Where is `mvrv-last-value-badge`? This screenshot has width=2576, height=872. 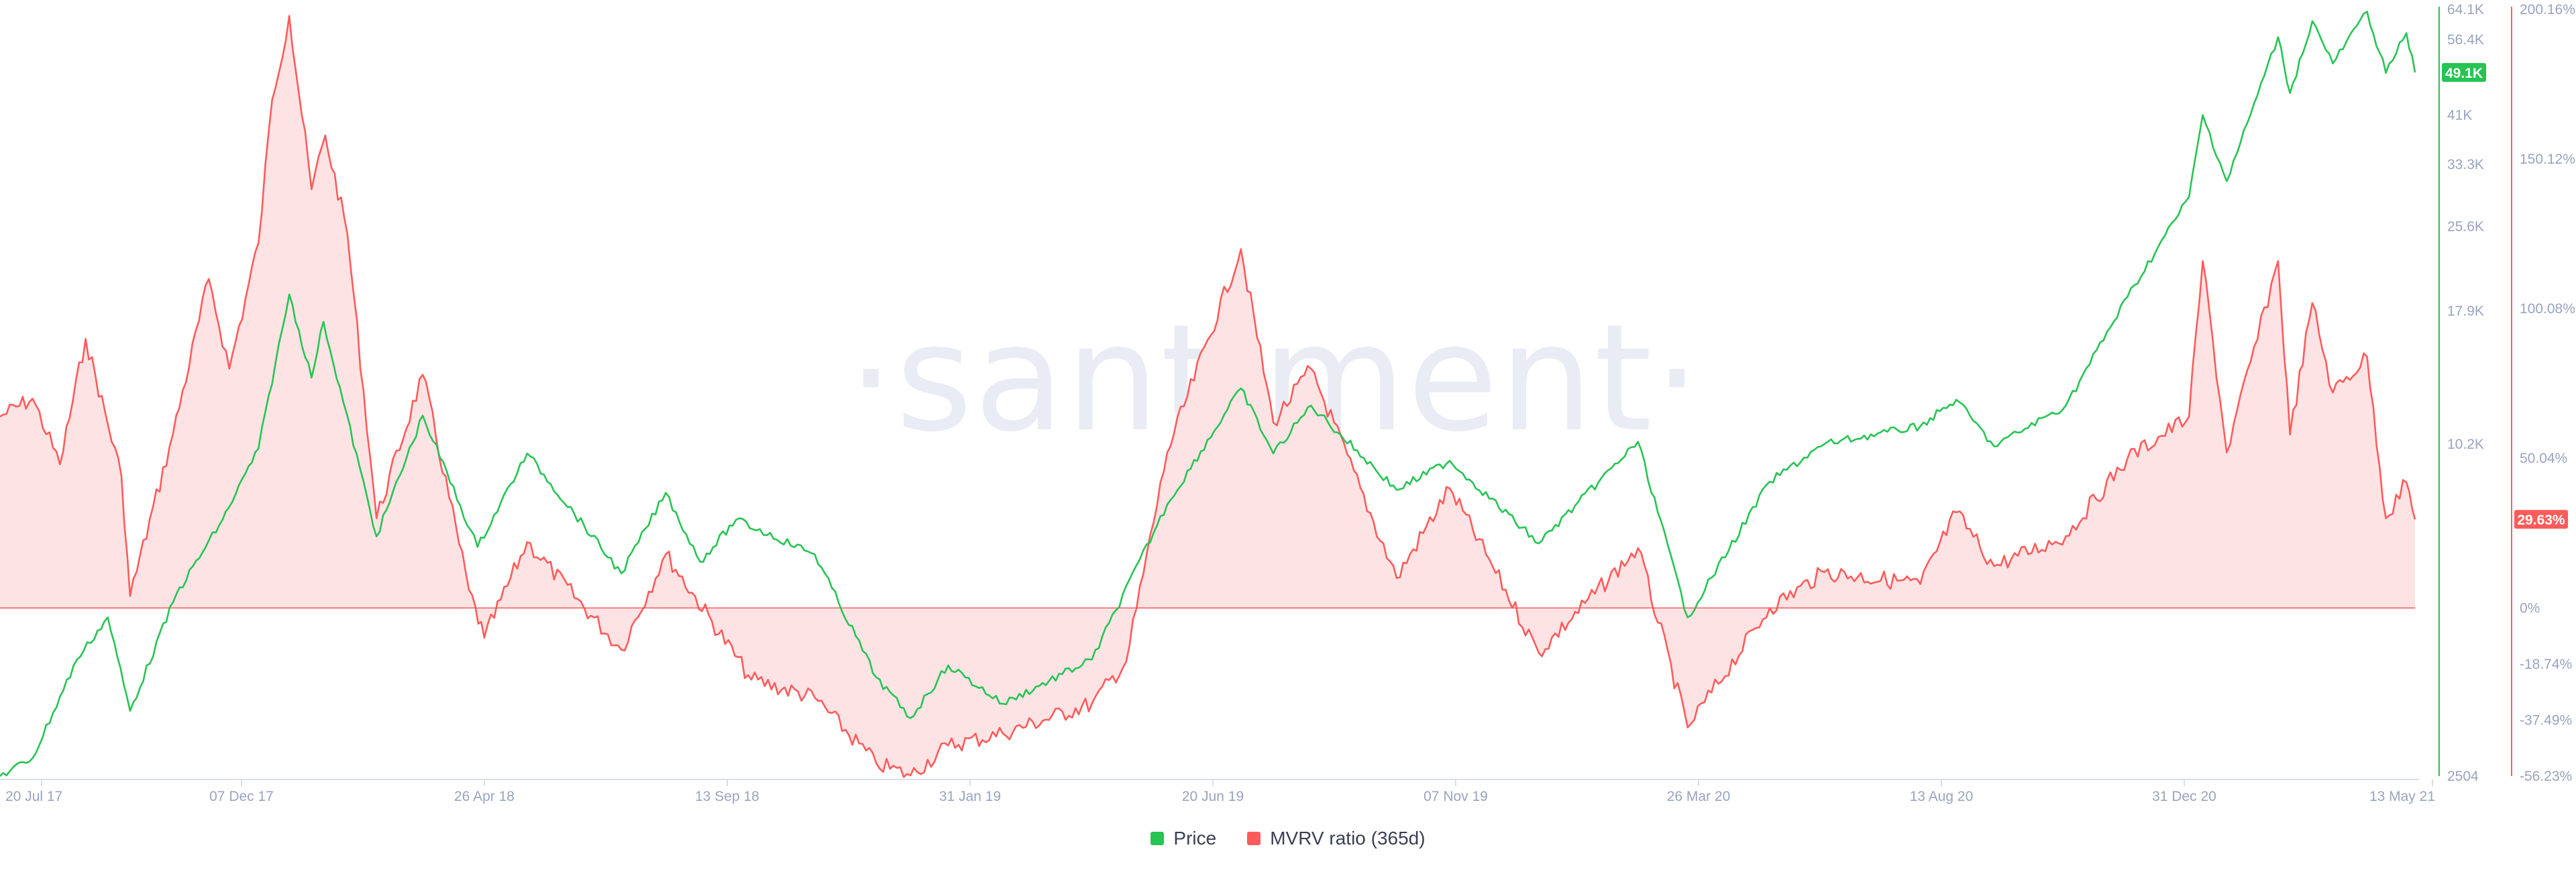
mvrv-last-value-badge is located at coordinates (2541, 519).